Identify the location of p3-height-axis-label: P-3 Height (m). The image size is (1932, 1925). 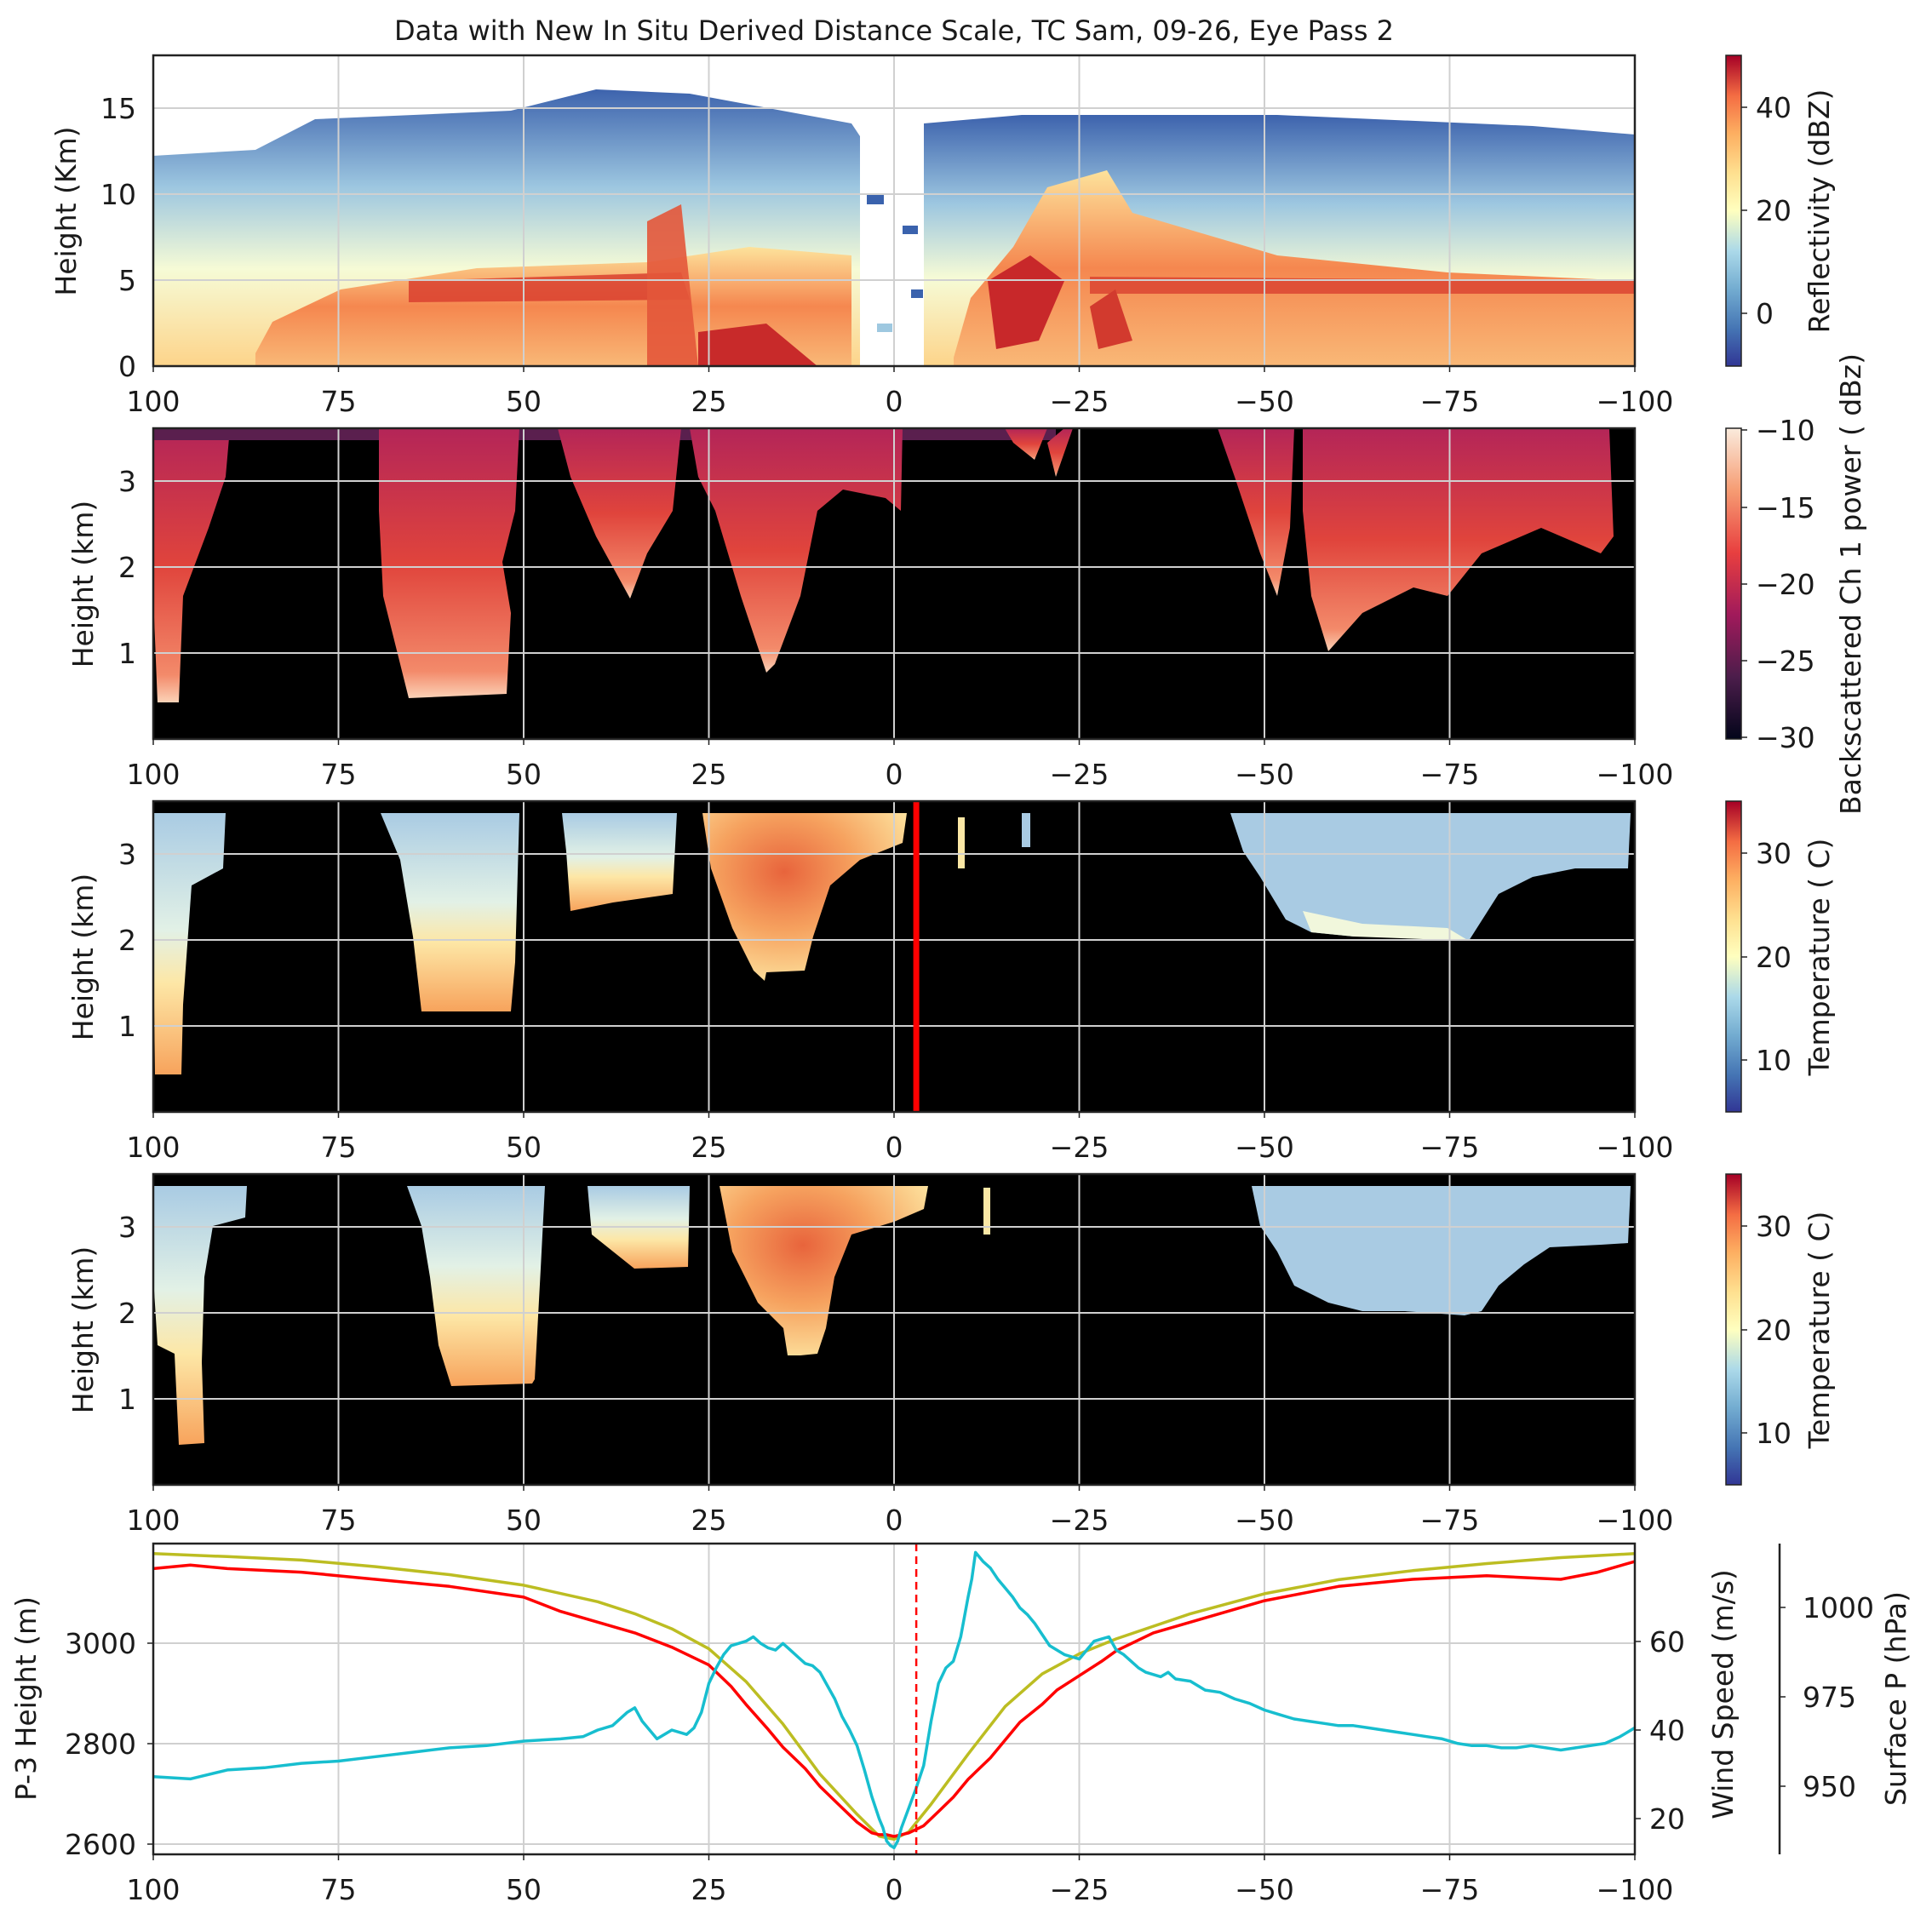
(26, 1698).